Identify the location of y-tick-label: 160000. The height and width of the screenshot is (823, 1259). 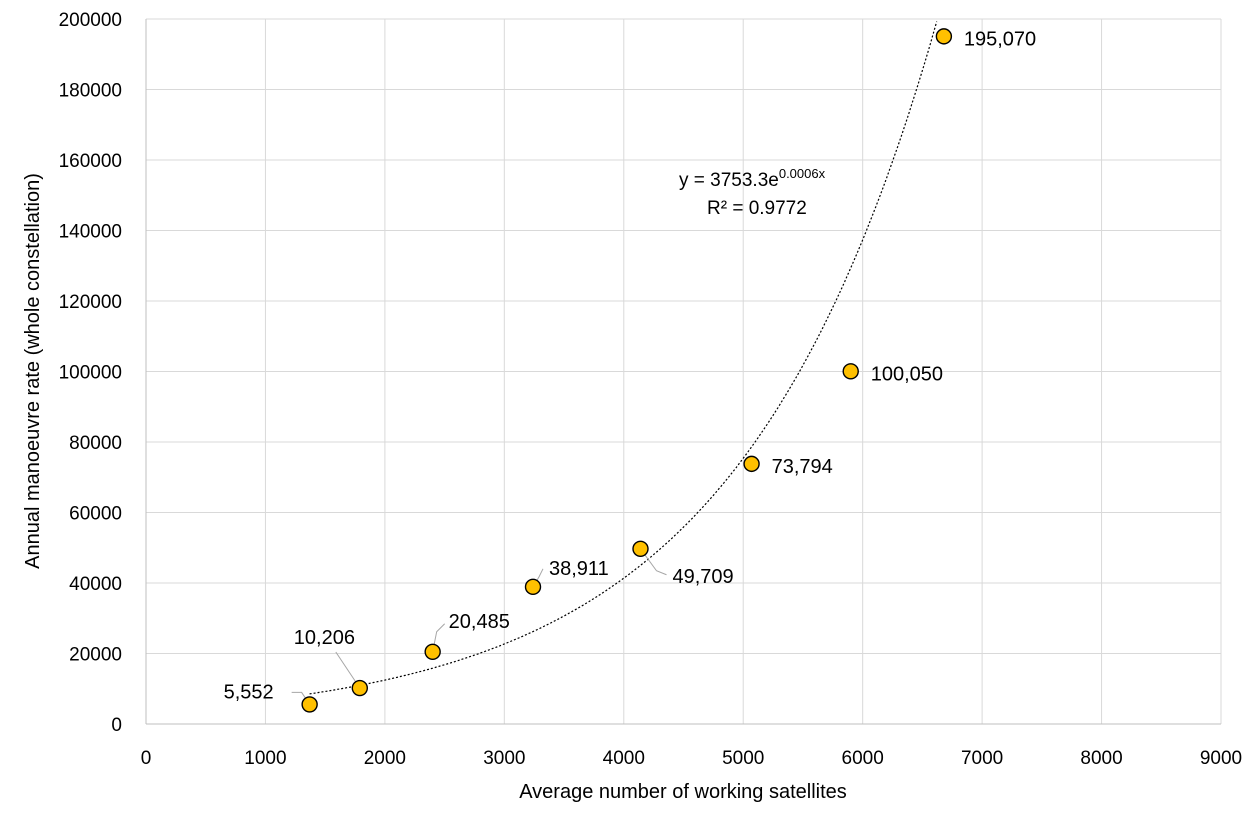
(90, 161).